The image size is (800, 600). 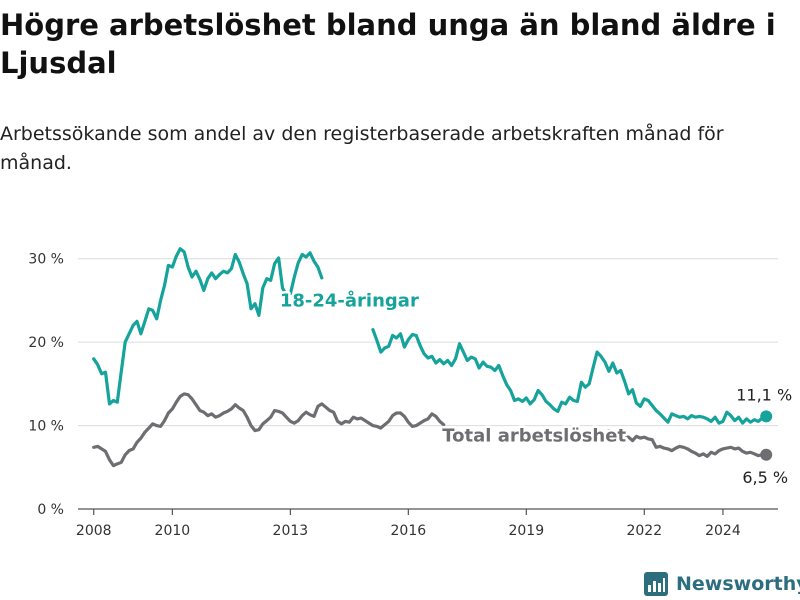 I want to click on bar-chart-logo-icon, so click(x=656, y=584).